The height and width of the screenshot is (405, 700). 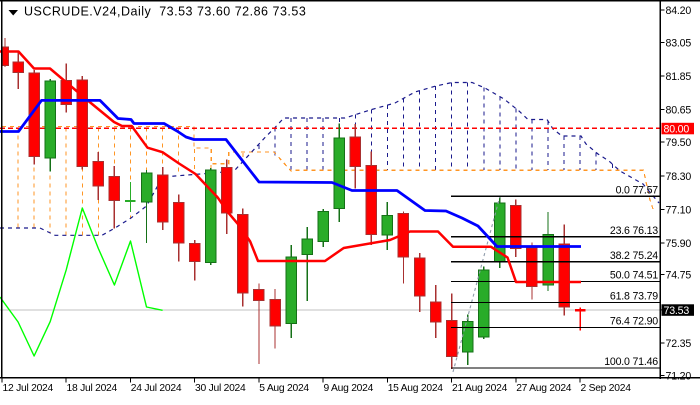 I want to click on svg-text: 18 Jul 2024, so click(x=92, y=388).